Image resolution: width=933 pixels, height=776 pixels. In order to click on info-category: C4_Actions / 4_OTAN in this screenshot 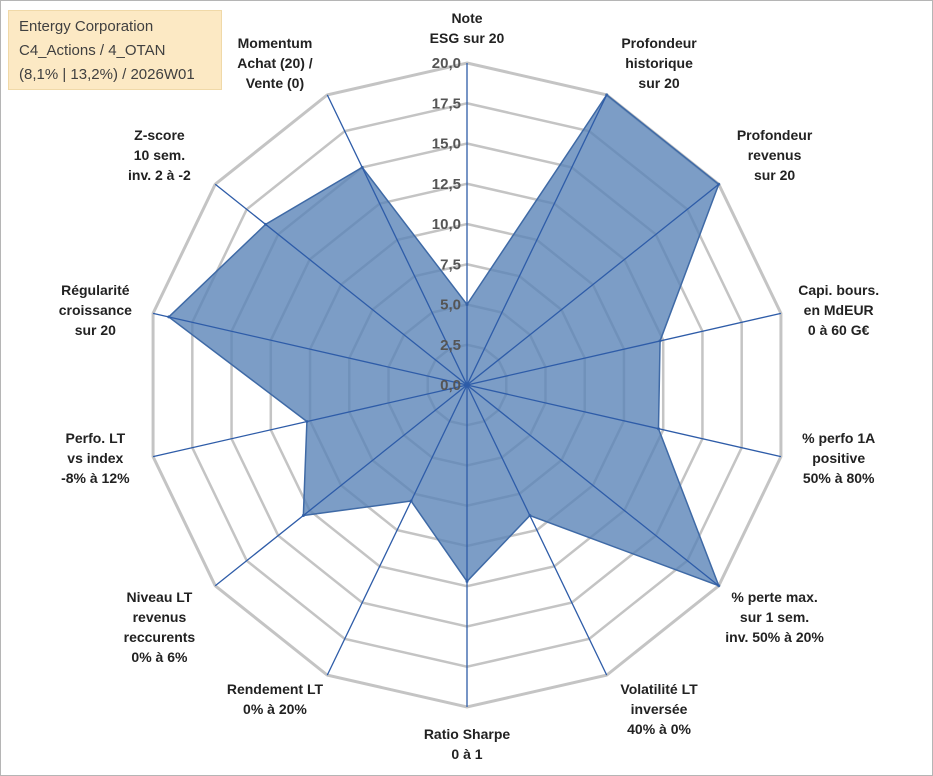, I will do `click(92, 50)`.